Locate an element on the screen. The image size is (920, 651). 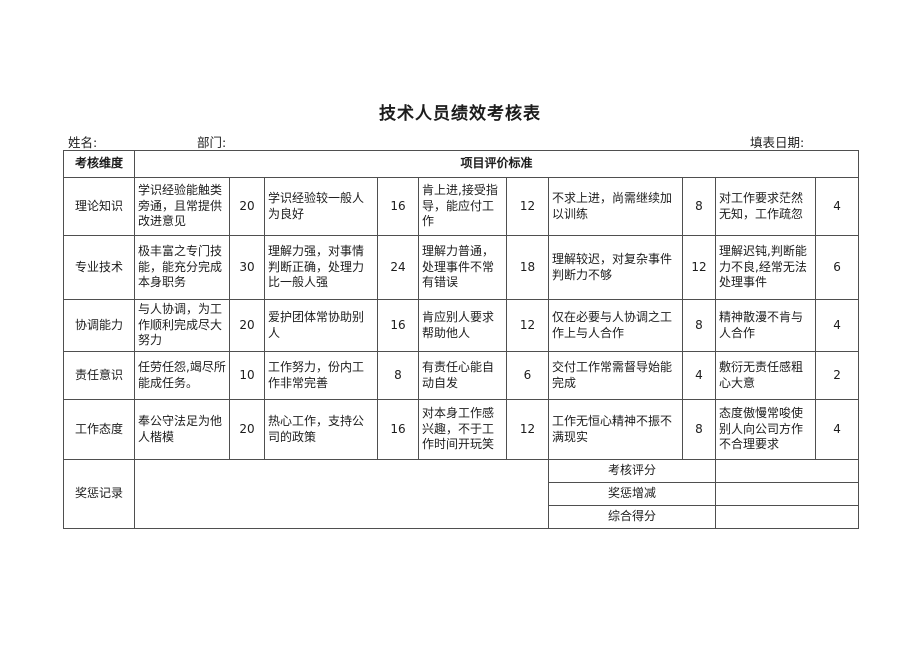
criteria-text-cell: 理解力强，对事情判断正确，处理力比一般人强 is located at coordinates (321, 267).